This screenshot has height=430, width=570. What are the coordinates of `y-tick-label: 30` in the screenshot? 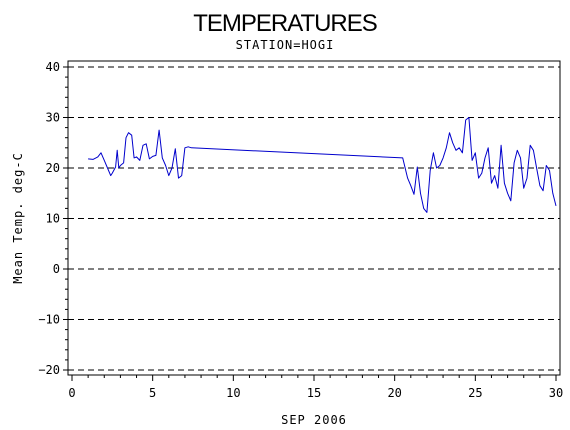 It's located at (53, 118).